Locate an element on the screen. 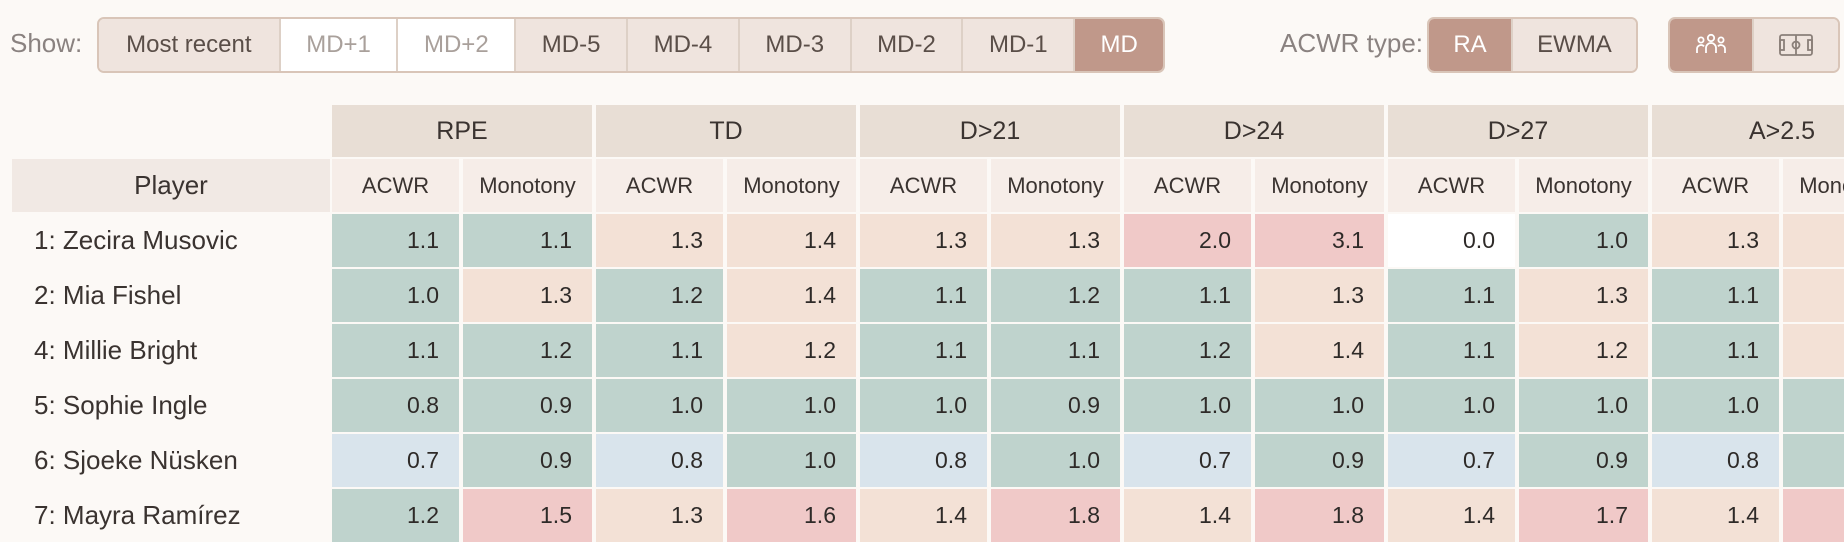 This screenshot has width=1844, height=542. player-name: 5: Sophie Ingle is located at coordinates (171, 405).